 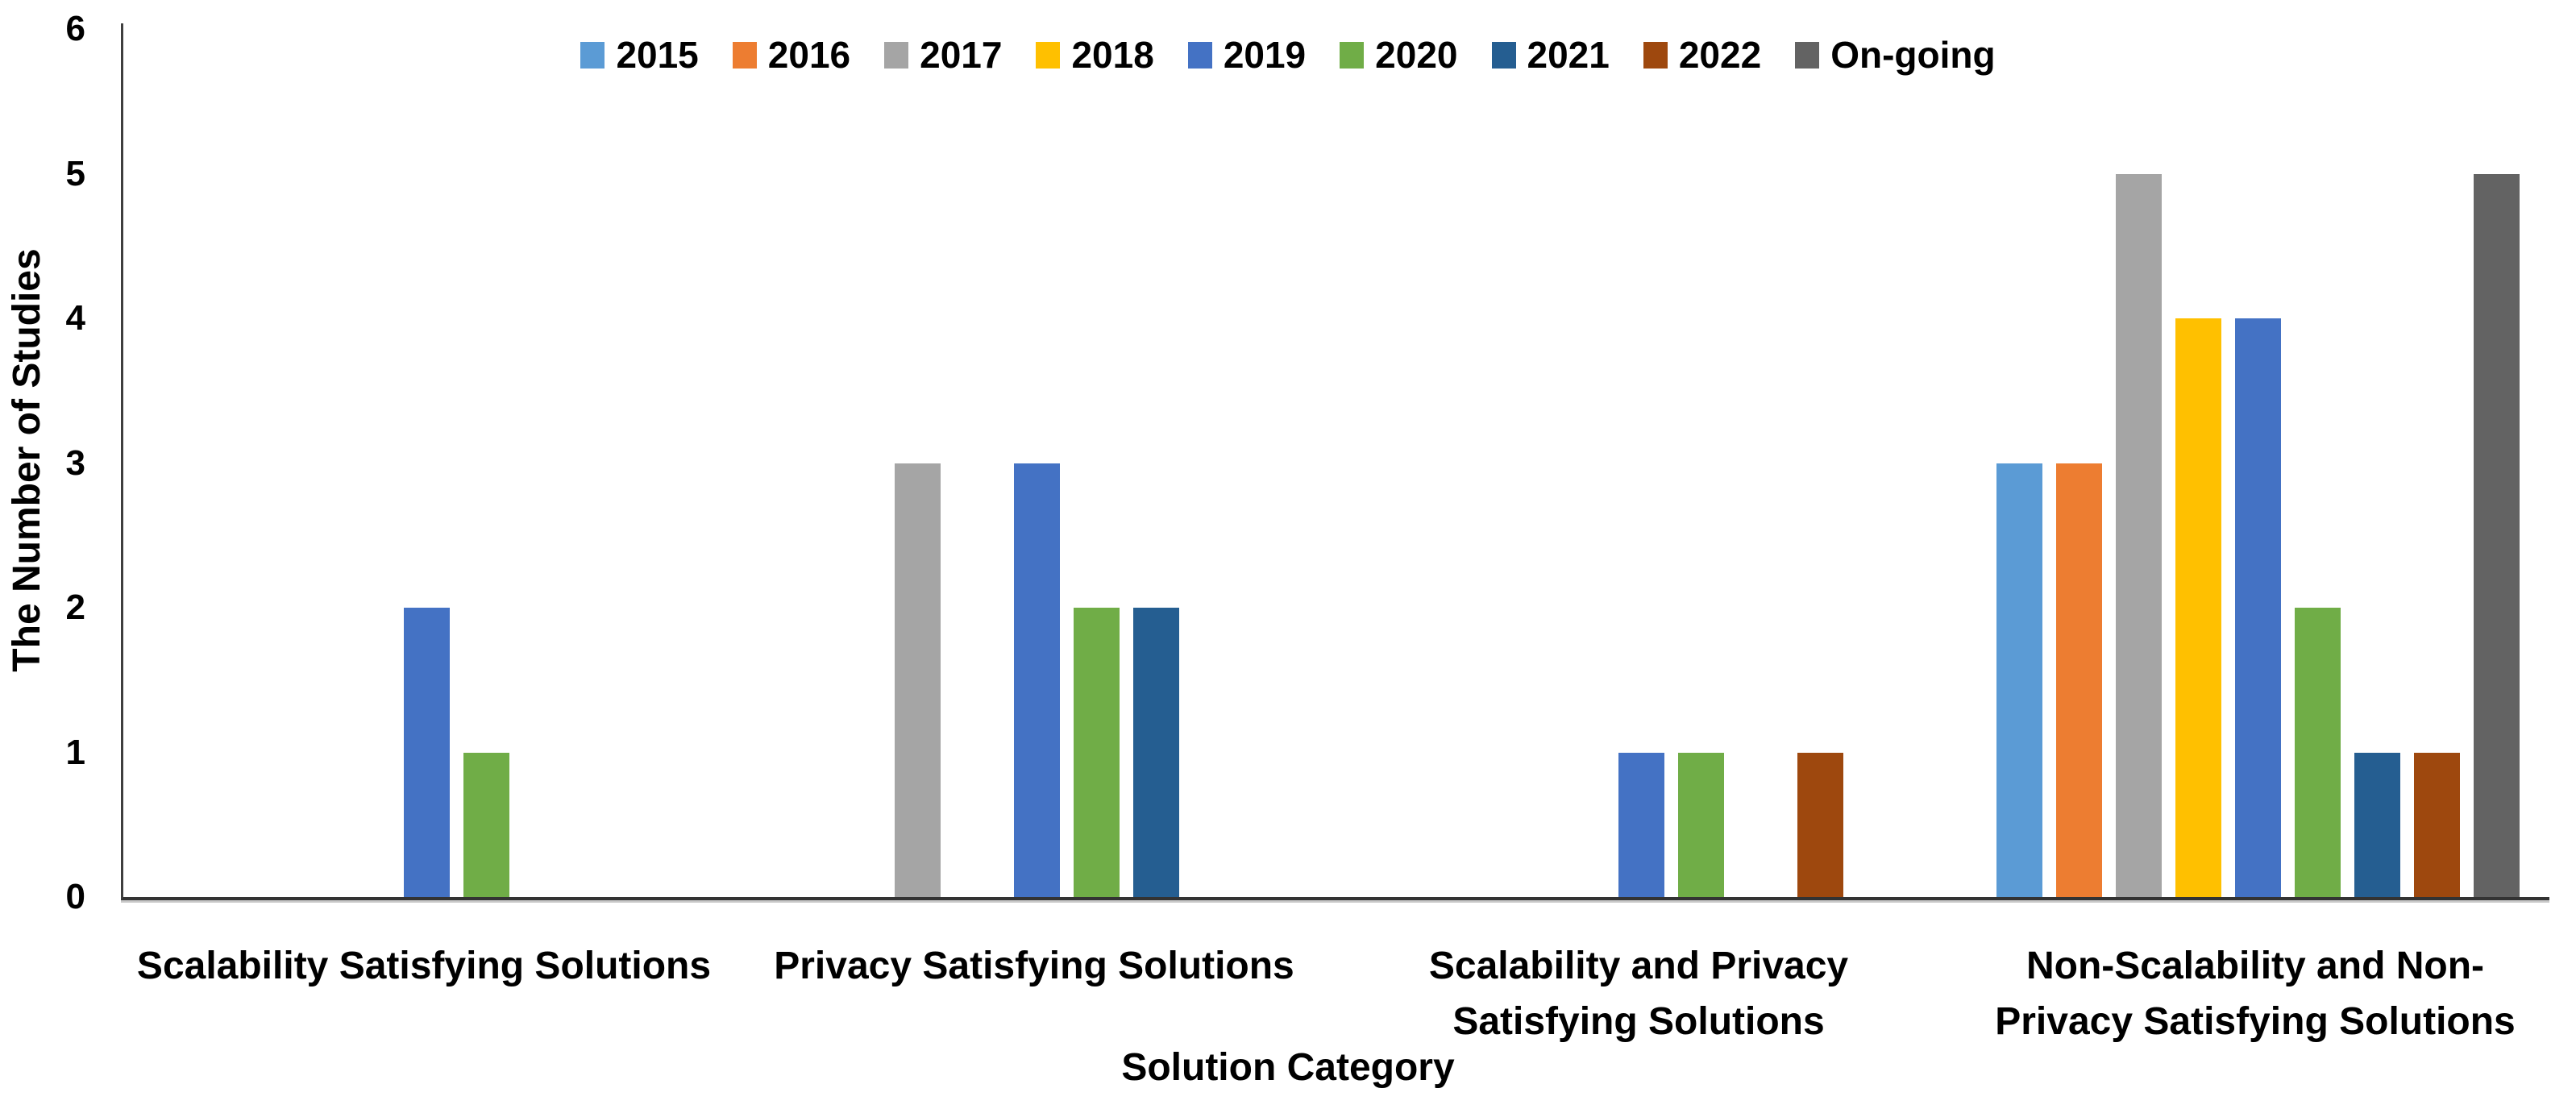 What do you see at coordinates (2436, 824) in the screenshot?
I see `bar-2022-non-scalability-and-non-privacy-satisfying-solutions` at bounding box center [2436, 824].